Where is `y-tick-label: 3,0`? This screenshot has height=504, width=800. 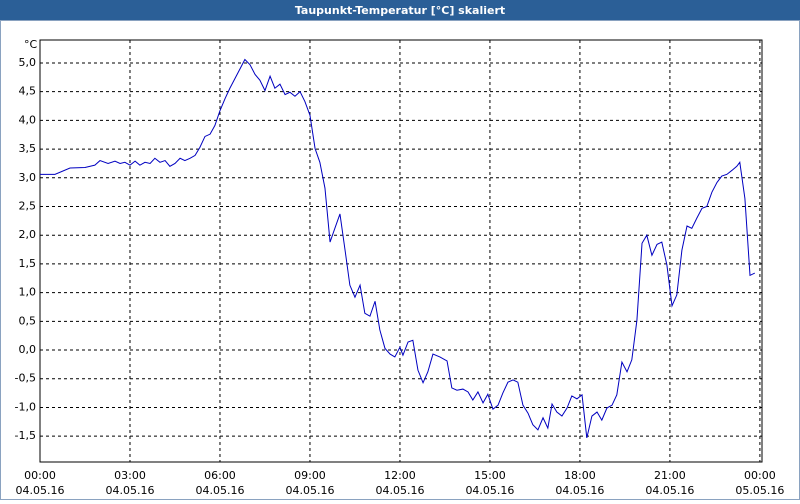
y-tick-label: 3,0 is located at coordinates (28, 177).